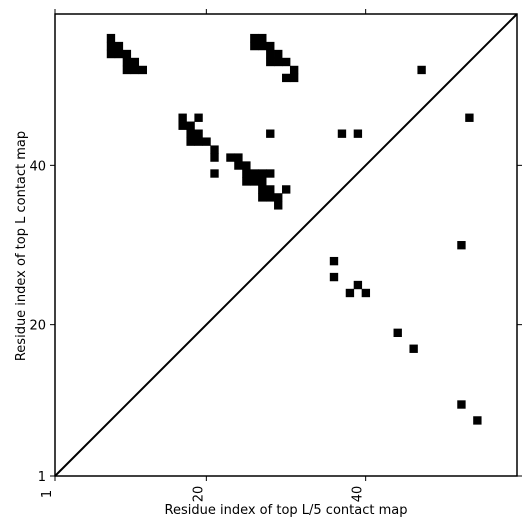  What do you see at coordinates (37, 166) in the screenshot?
I see `y-tick-label: 40` at bounding box center [37, 166].